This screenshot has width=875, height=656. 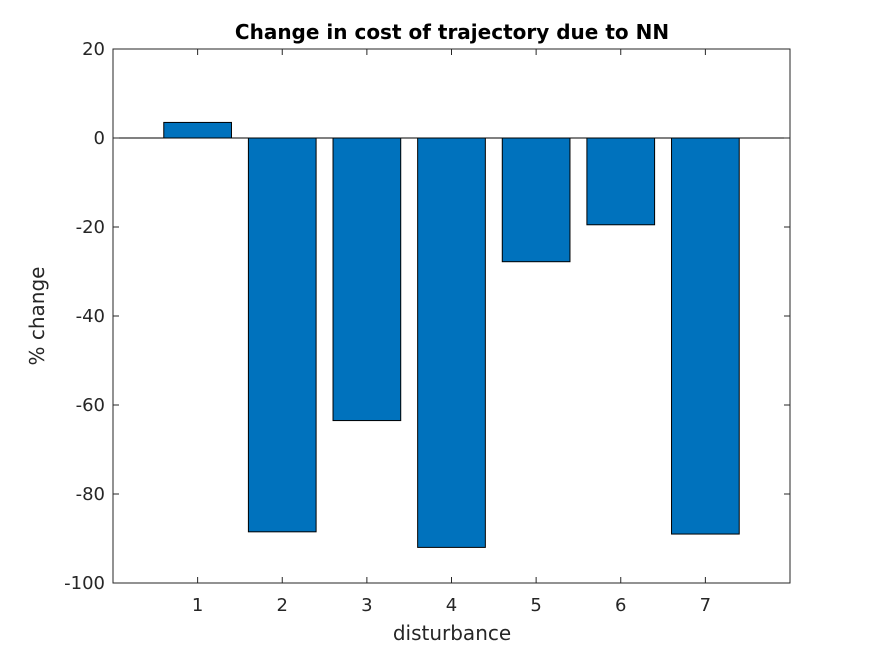 What do you see at coordinates (535, 605) in the screenshot?
I see `x-tick-label: 5` at bounding box center [535, 605].